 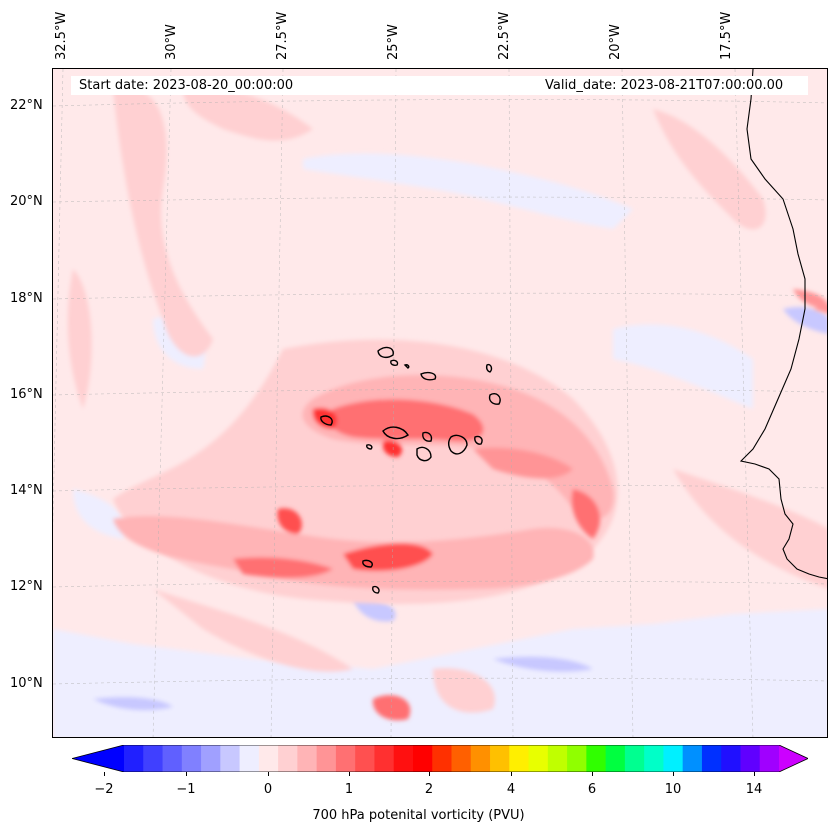 I want to click on lon-label-32-5w: 32.5°W, so click(x=61, y=35).